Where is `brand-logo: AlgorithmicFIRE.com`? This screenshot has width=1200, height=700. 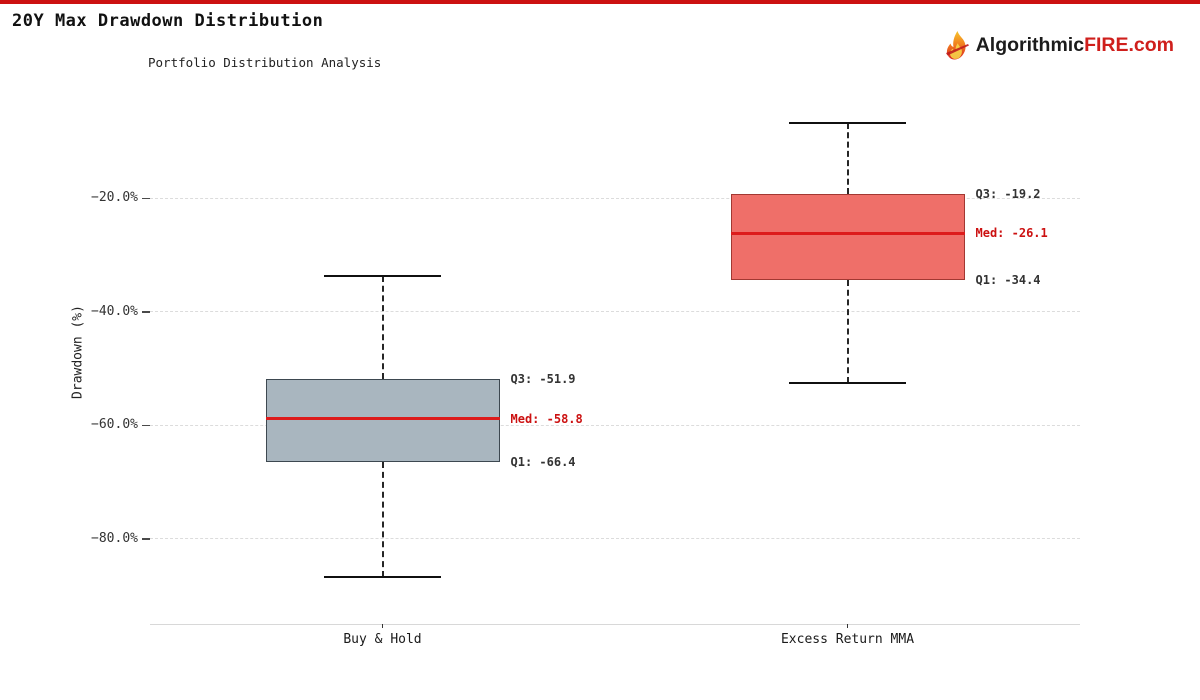
brand-logo: AlgorithmicFIRE.com is located at coordinates (1059, 45).